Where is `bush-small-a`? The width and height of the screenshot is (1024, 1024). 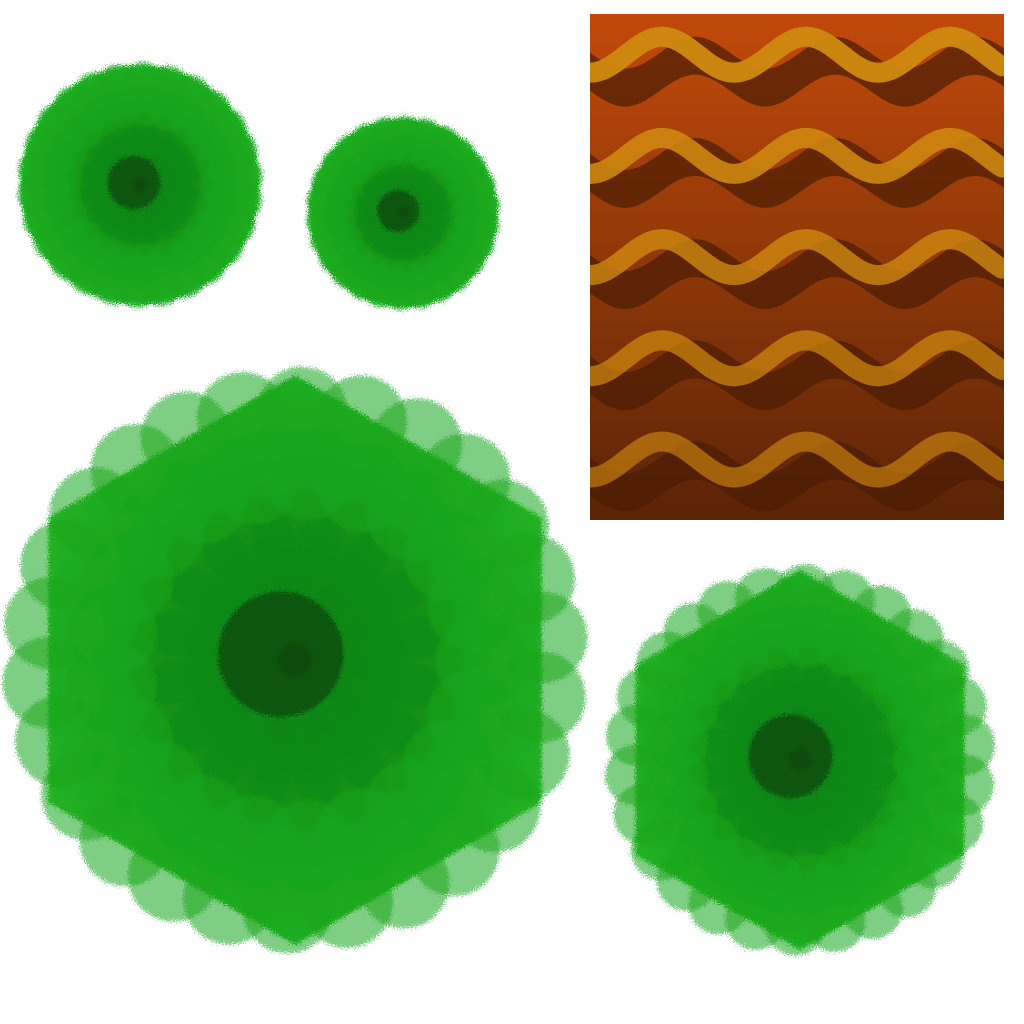
bush-small-a is located at coordinates (140, 185).